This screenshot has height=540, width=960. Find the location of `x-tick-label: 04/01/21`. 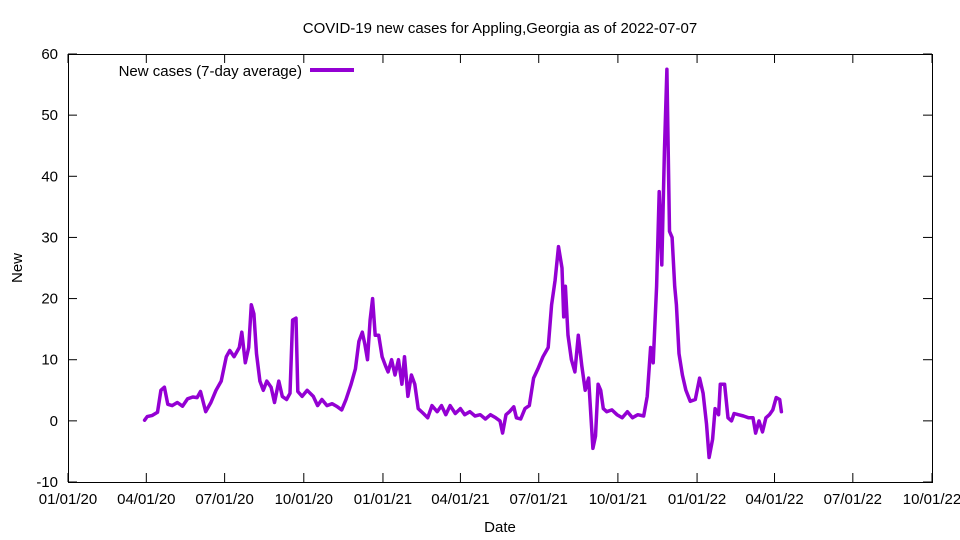

x-tick-label: 04/01/21 is located at coordinates (460, 499).